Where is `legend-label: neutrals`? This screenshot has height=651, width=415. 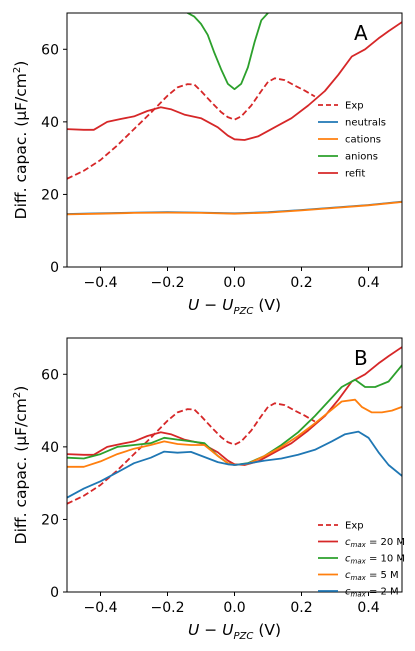 legend-label: neutrals is located at coordinates (365, 123).